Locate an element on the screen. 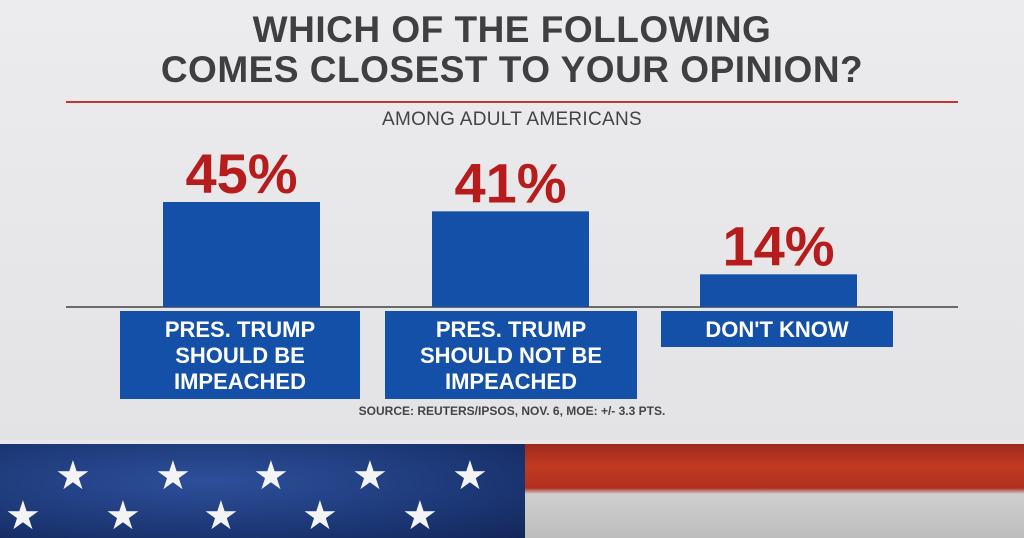 The width and height of the screenshot is (1024, 538). category-label-1-line-3: IMPEACHED is located at coordinates (240, 381).